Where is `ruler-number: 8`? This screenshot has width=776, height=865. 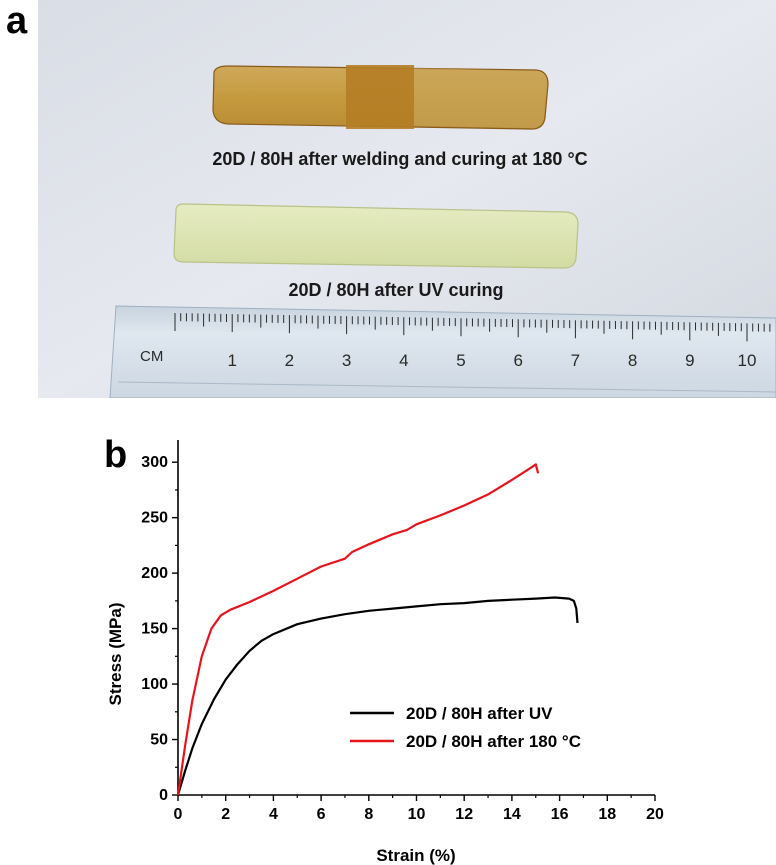 ruler-number: 8 is located at coordinates (632, 360).